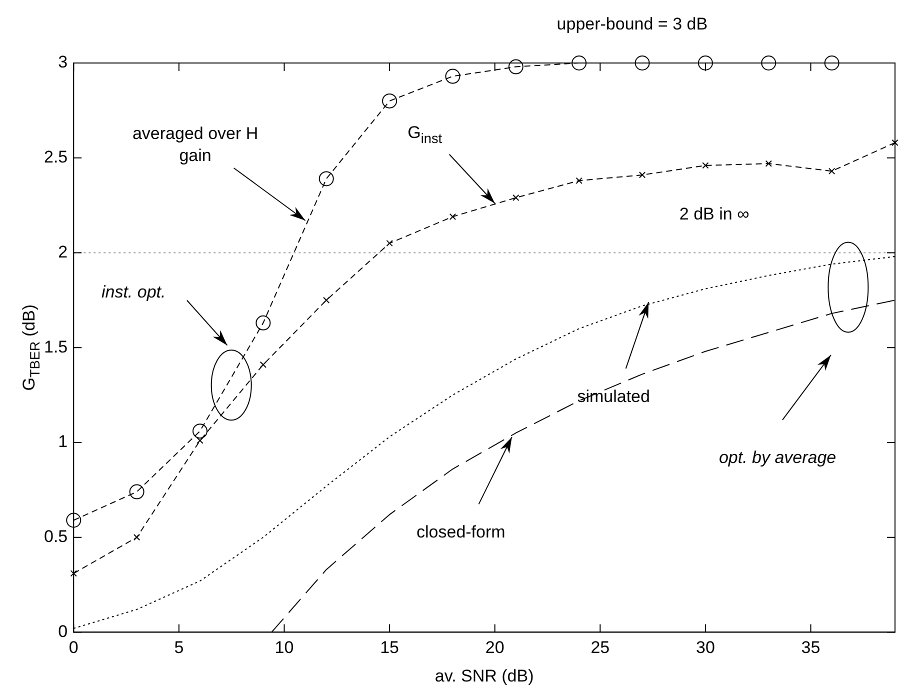 This screenshot has width=911, height=697. I want to click on y-tick-label: 2, so click(63, 252).